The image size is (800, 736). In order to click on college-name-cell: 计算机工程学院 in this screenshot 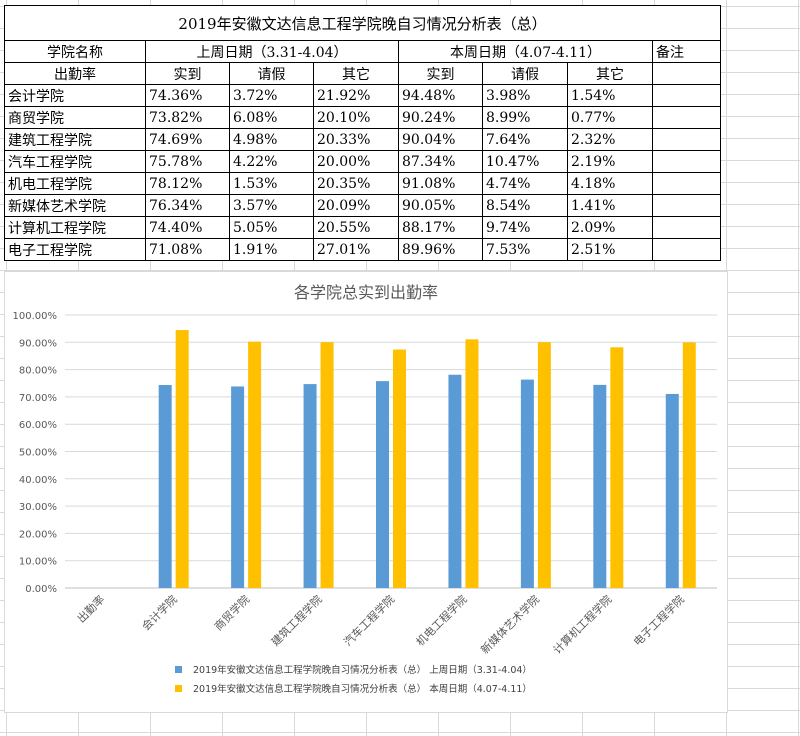, I will do `click(75, 227)`.